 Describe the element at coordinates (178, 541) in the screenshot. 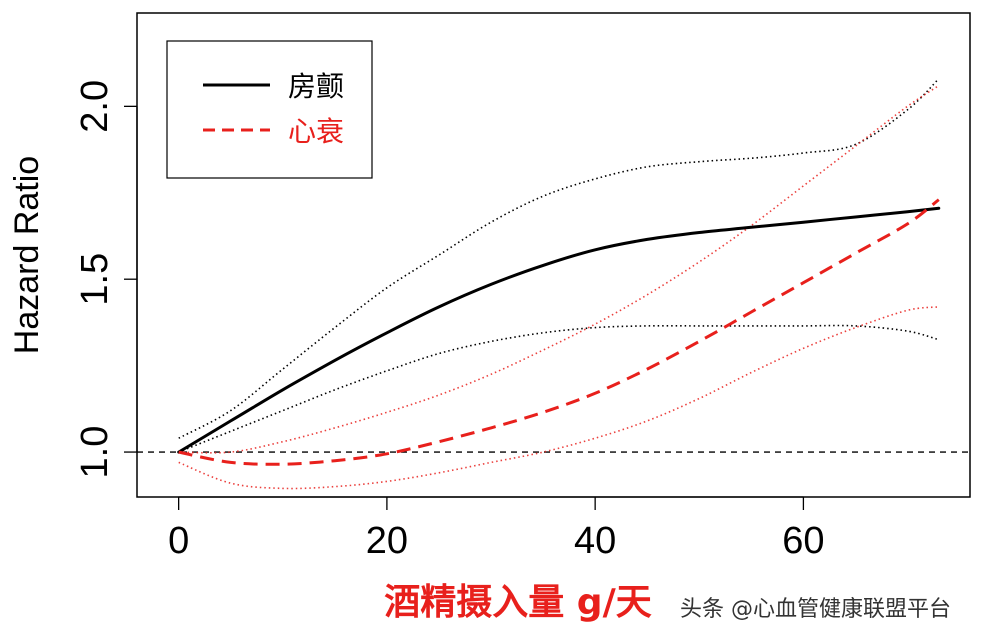

I see `x-tick-label: 0` at that location.